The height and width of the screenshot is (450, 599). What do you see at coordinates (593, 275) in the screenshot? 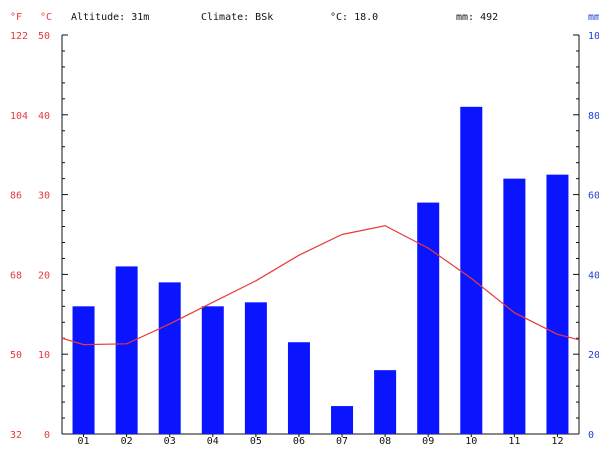
I see `mm-tick-label: 40` at bounding box center [593, 275].